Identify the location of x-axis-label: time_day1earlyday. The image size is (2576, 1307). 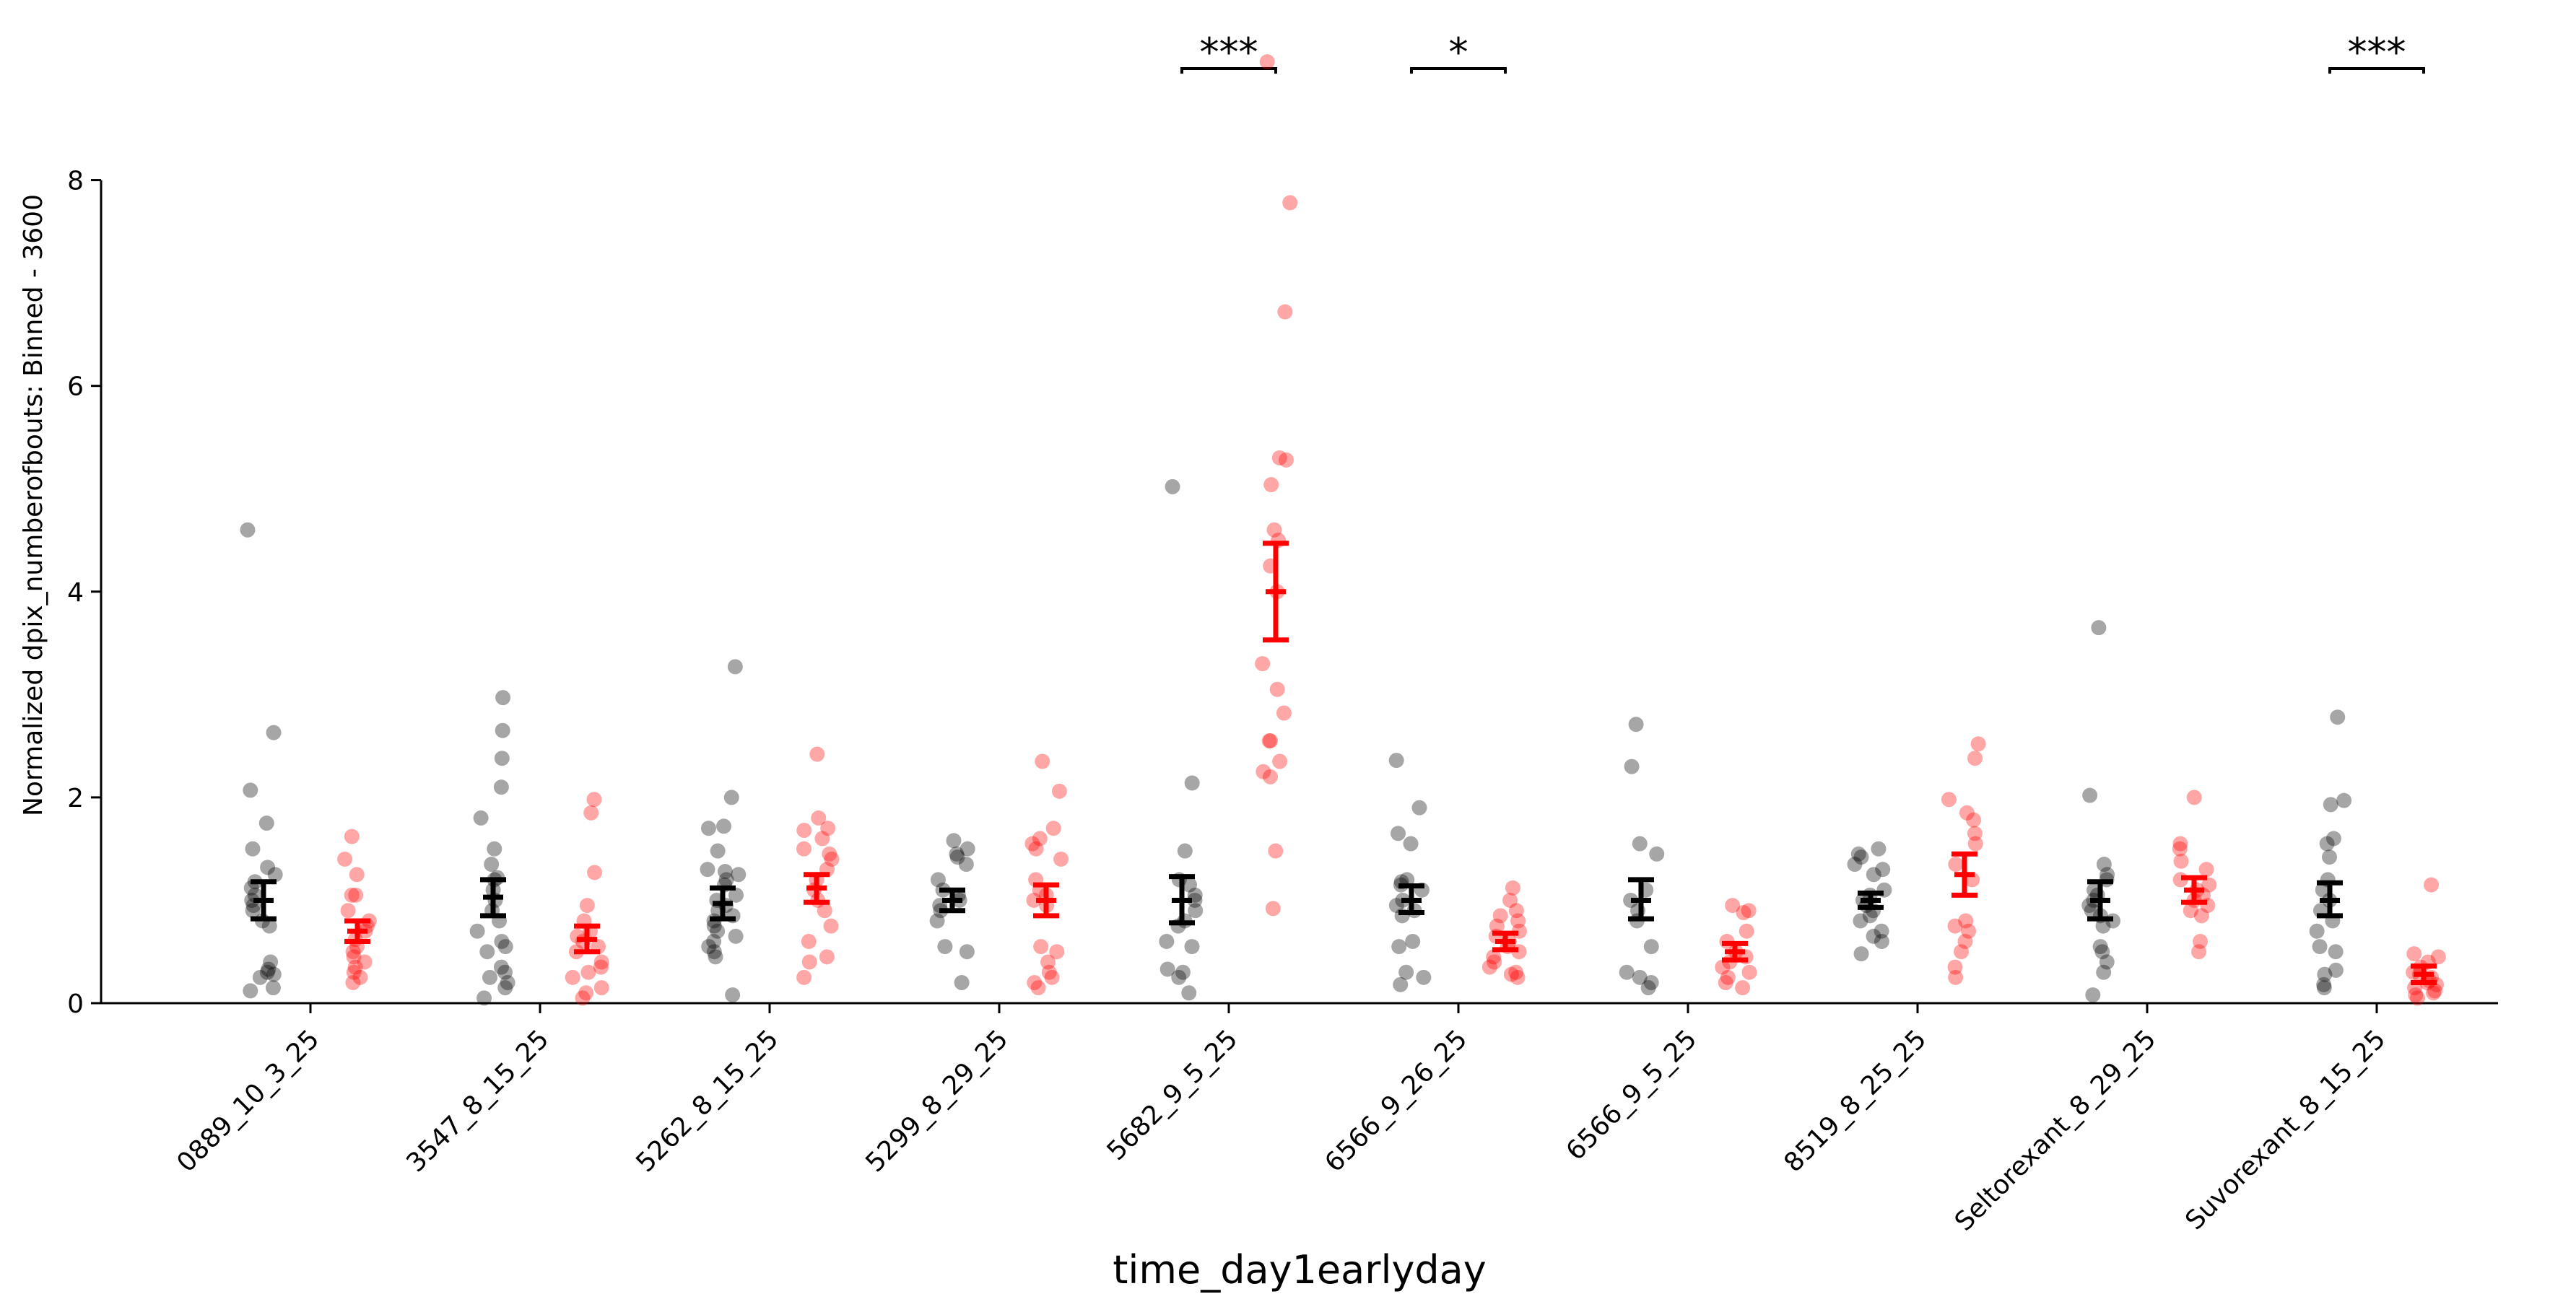
(1299, 1270).